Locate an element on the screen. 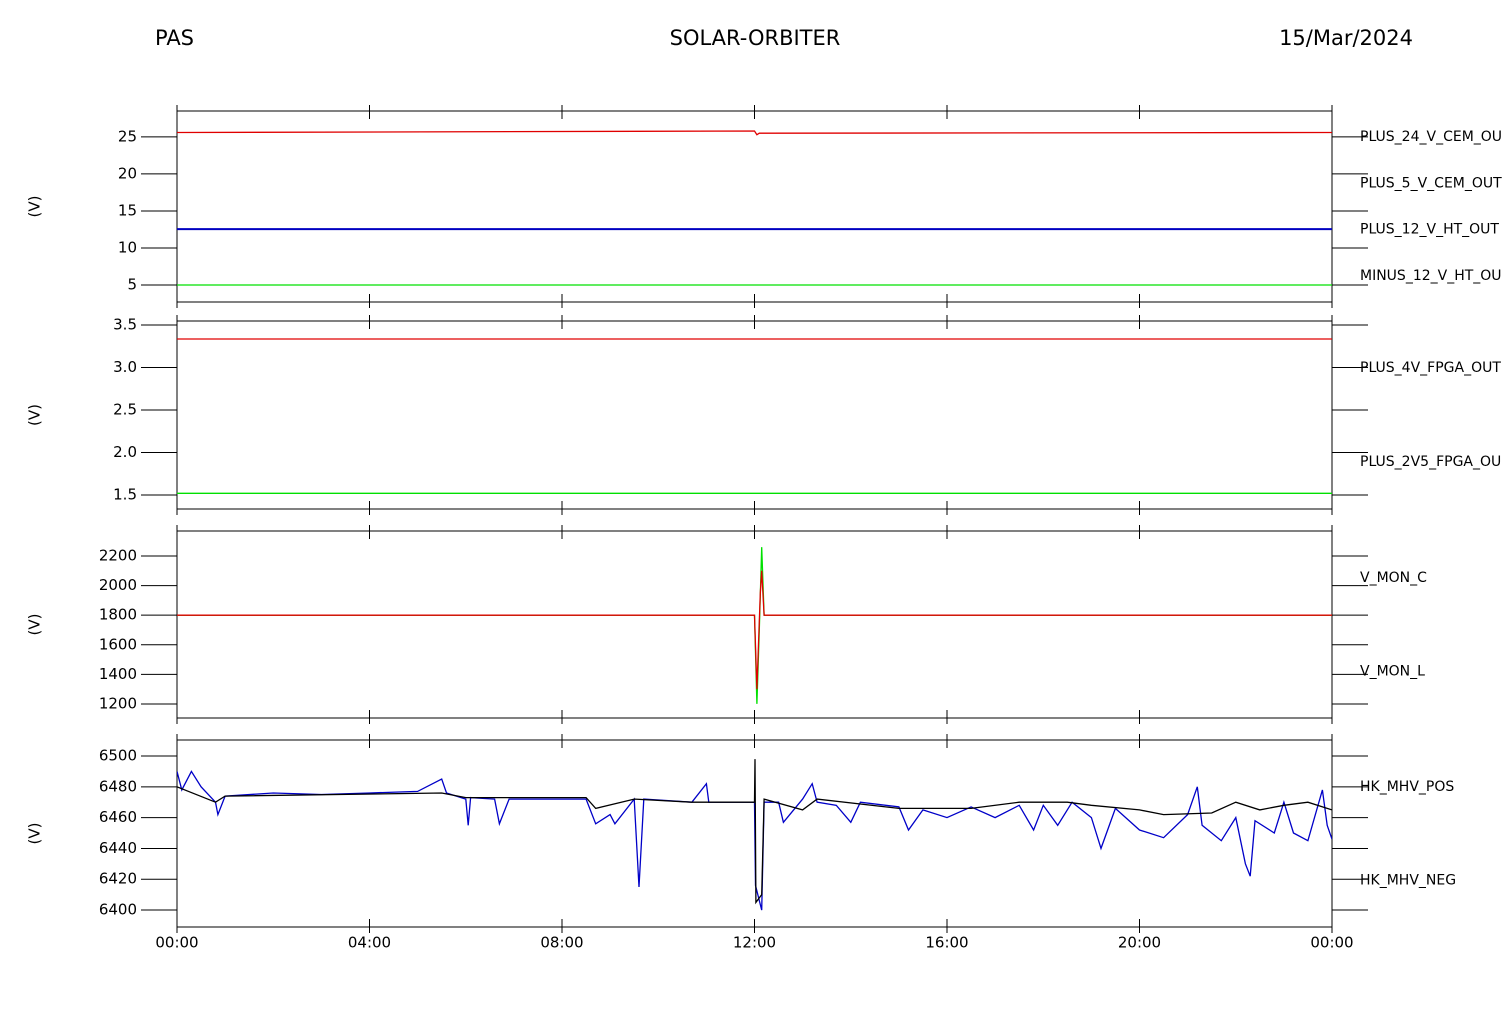 The width and height of the screenshot is (1512, 1020). y-tick-label: 6400 is located at coordinates (118, 910).